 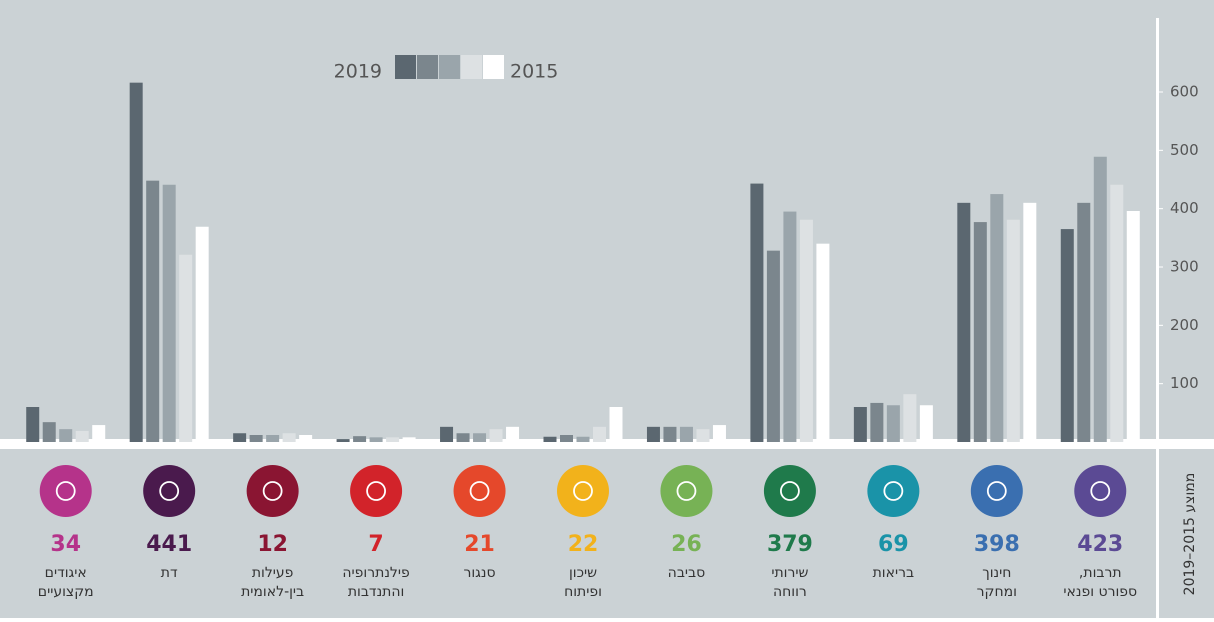 I want to click on average-label: ממוצע 2015–2019, so click(x=1190, y=534).